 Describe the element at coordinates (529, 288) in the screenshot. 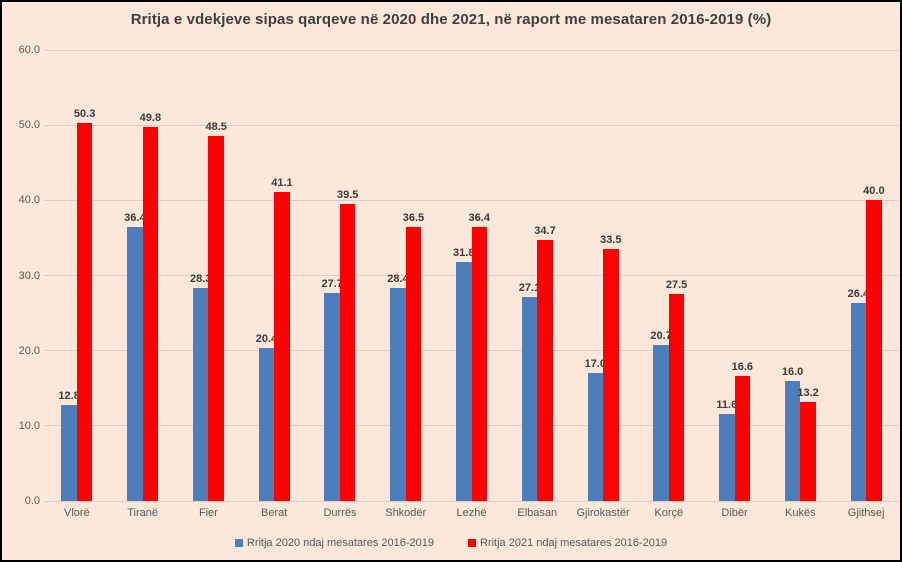

I see `value-label-2020: 27.1` at that location.